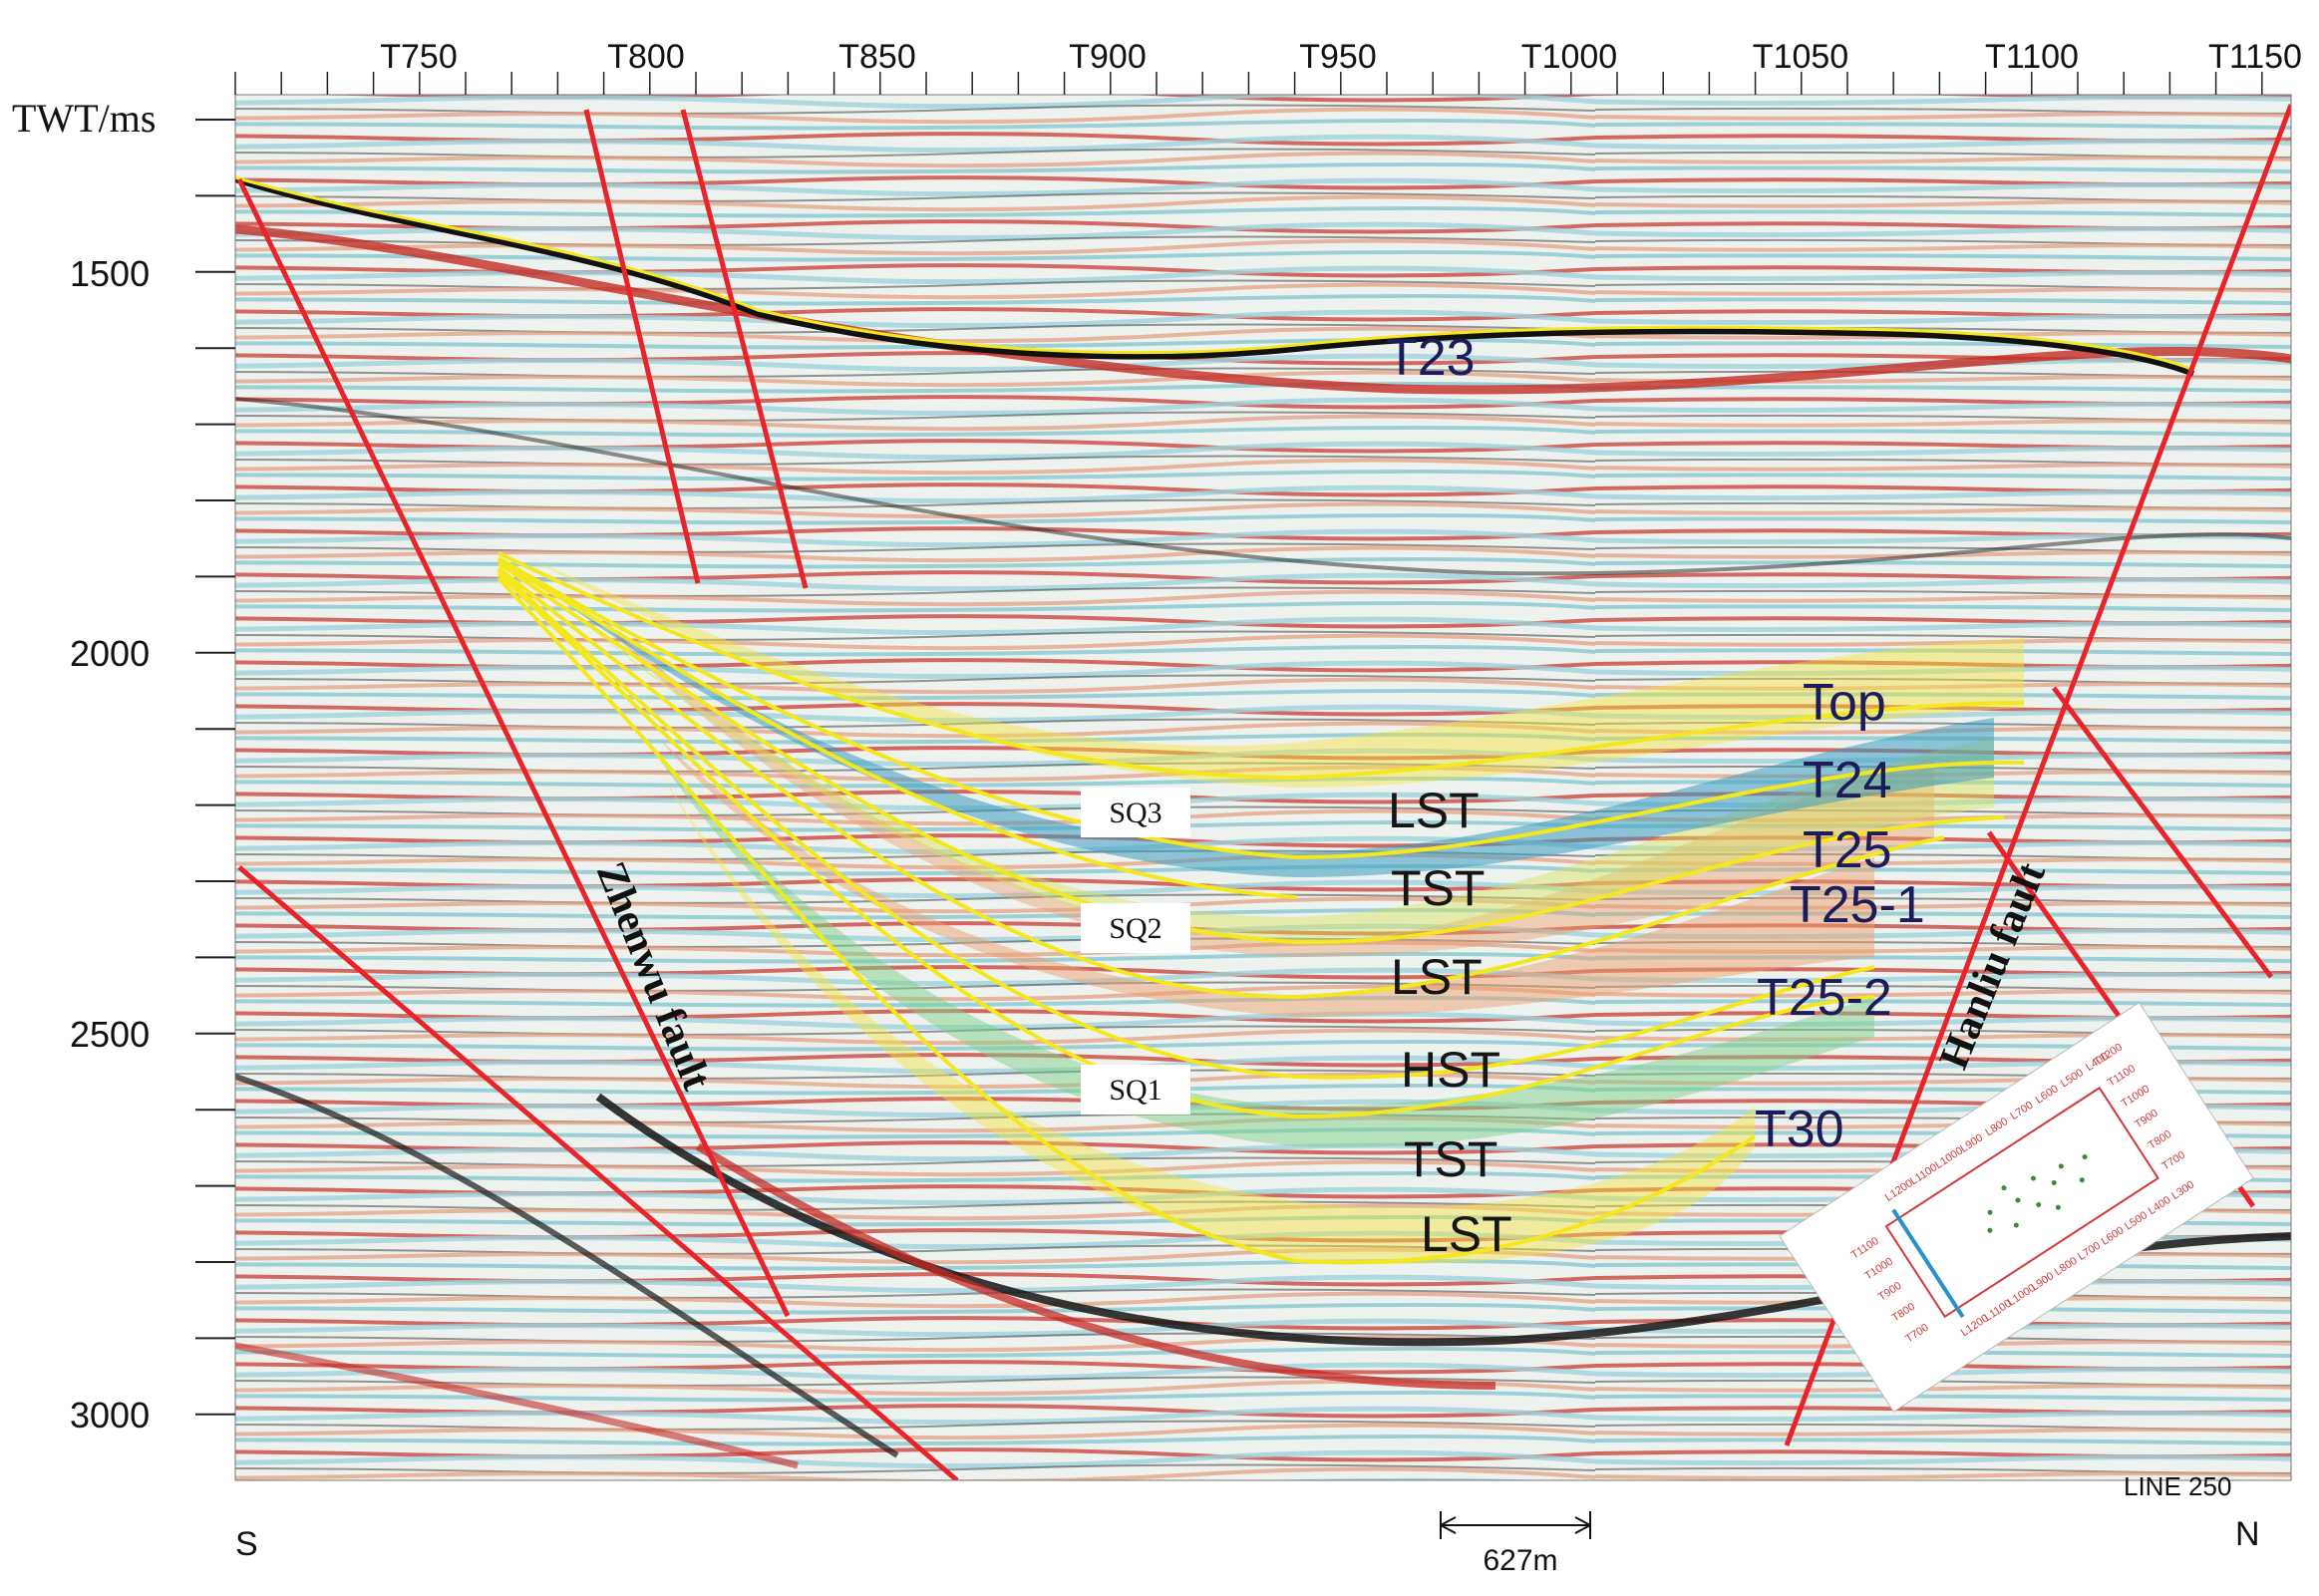 The height and width of the screenshot is (1596, 2319). I want to click on horizon-t23-dark, so click(1215, 276).